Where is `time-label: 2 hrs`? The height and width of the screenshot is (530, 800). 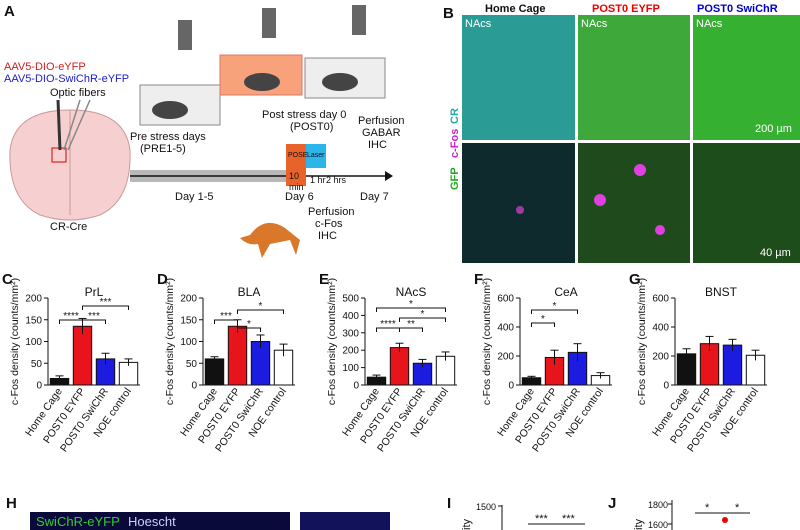
time-label: 2 hrs is located at coordinates (336, 180).